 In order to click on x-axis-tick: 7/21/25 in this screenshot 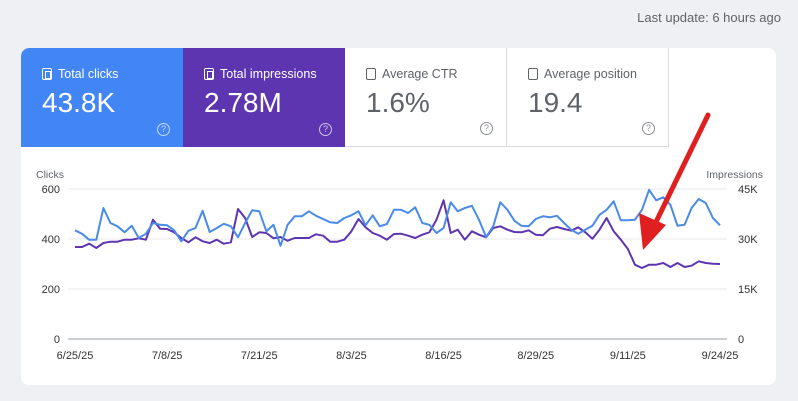, I will do `click(259, 356)`.